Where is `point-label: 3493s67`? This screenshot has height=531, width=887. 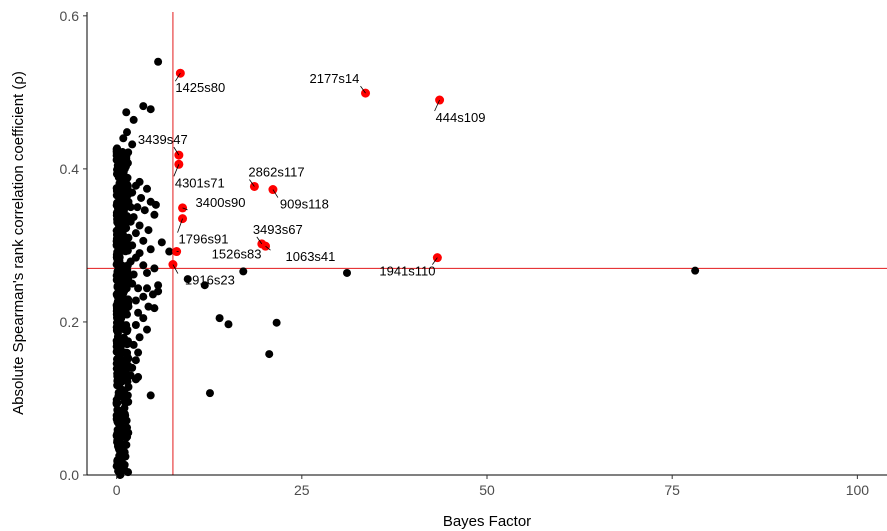 point-label: 3493s67 is located at coordinates (278, 229).